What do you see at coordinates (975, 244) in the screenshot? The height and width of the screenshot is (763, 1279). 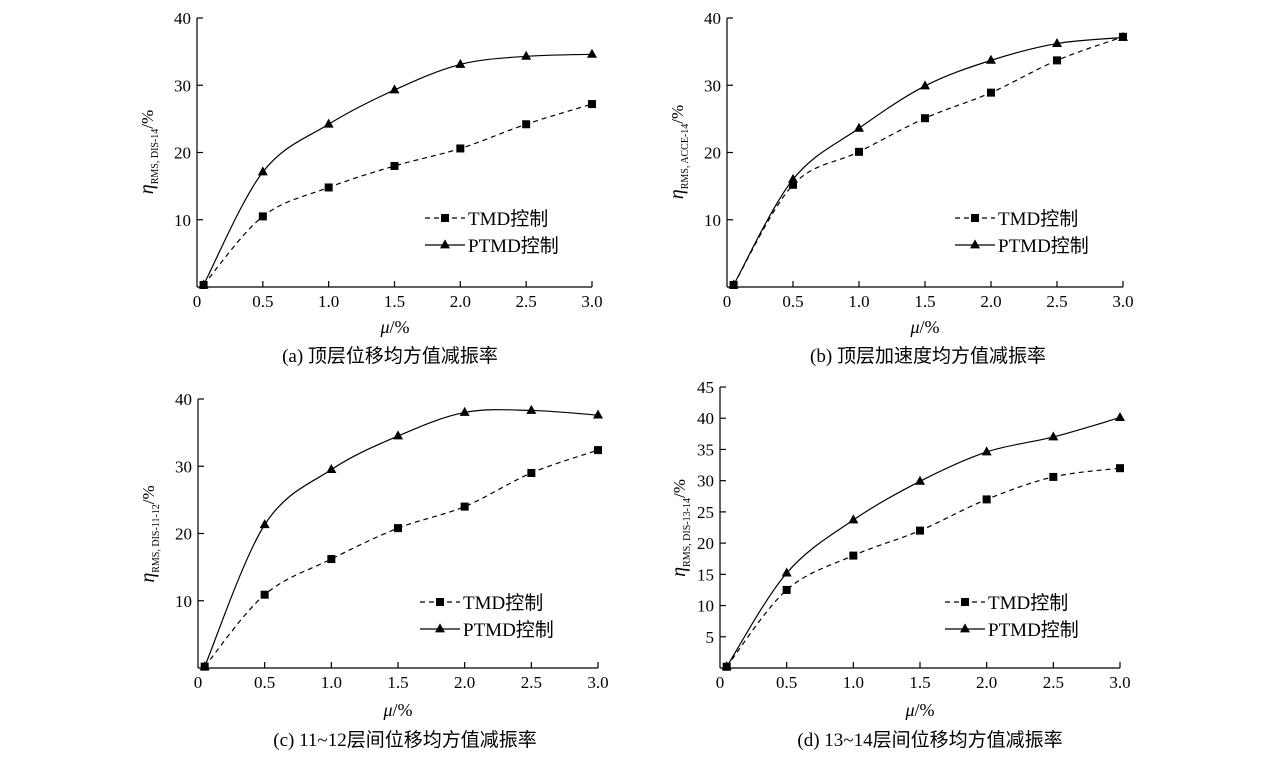 I see `legend-marker-triangle-icon` at bounding box center [975, 244].